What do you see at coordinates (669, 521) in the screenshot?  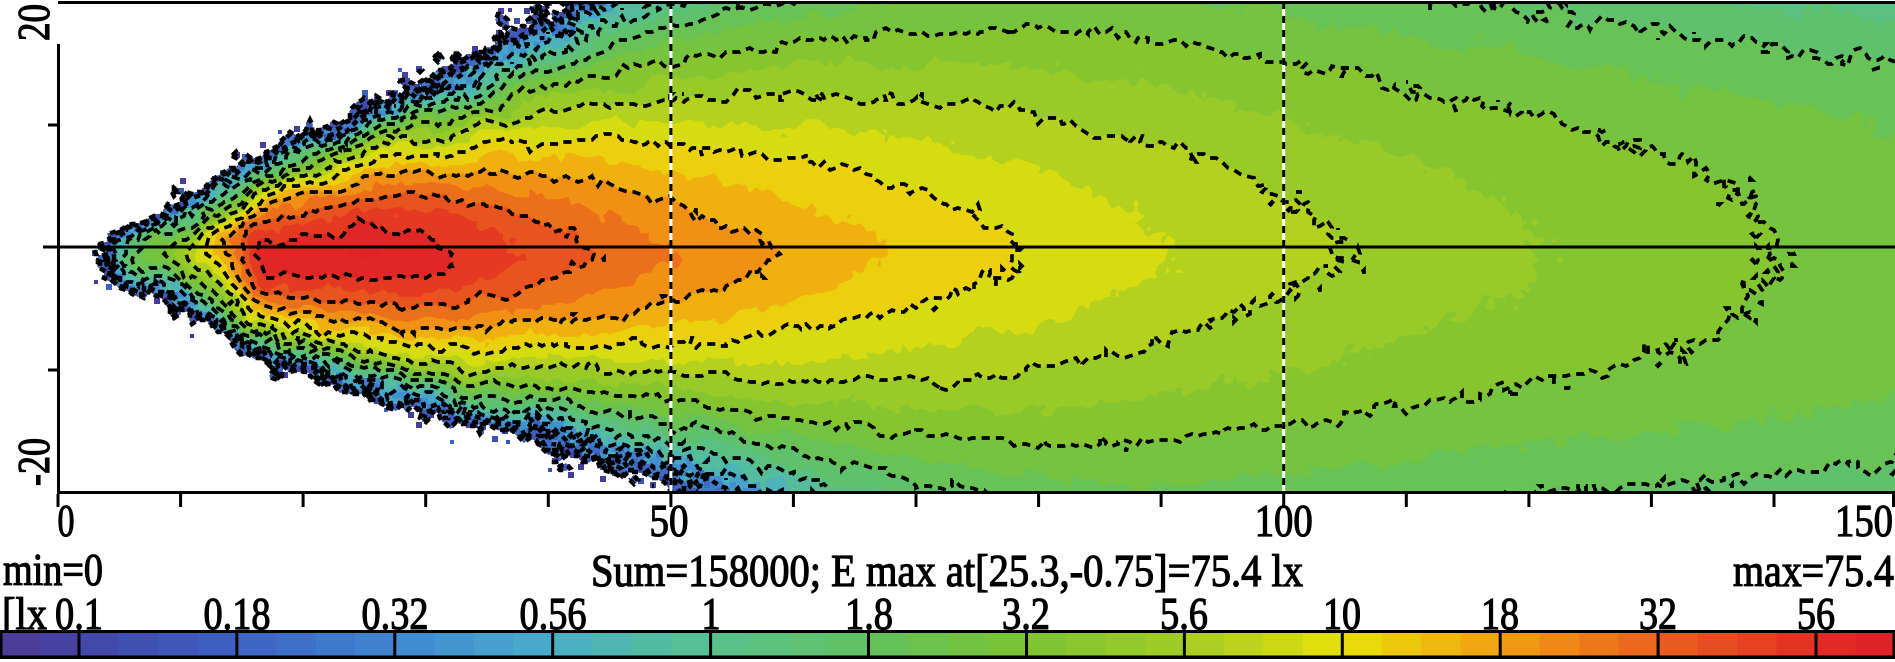 I see `svg-text: 50` at bounding box center [669, 521].